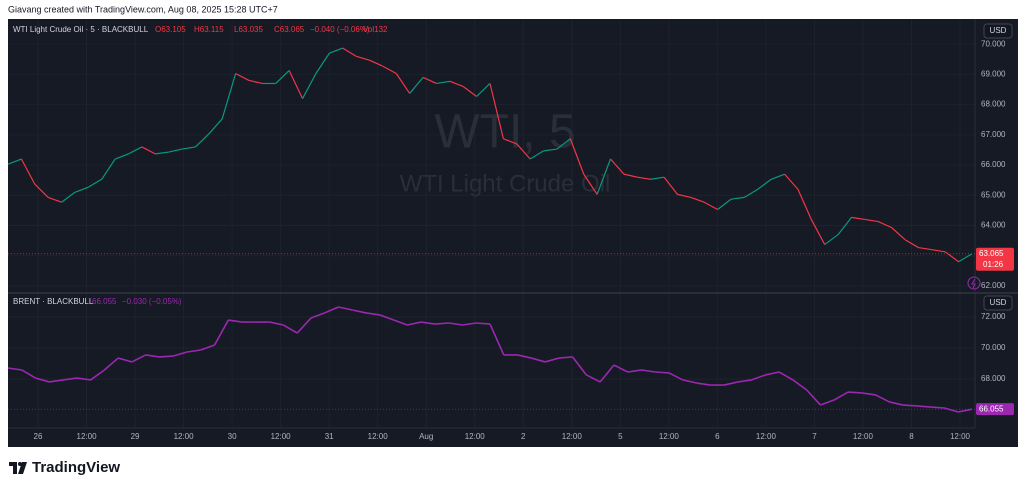 The width and height of the screenshot is (1024, 495). I want to click on alert-icon, so click(974, 283).